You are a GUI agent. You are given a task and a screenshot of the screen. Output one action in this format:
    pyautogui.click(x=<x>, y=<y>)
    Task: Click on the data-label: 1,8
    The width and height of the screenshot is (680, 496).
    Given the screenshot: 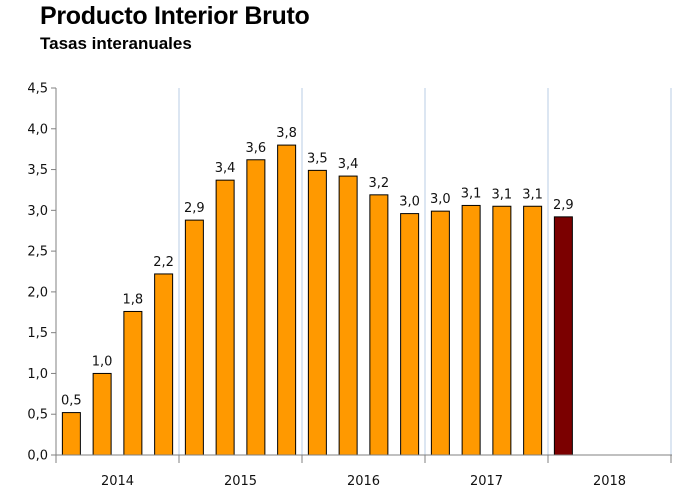 What is the action you would take?
    pyautogui.click(x=133, y=299)
    